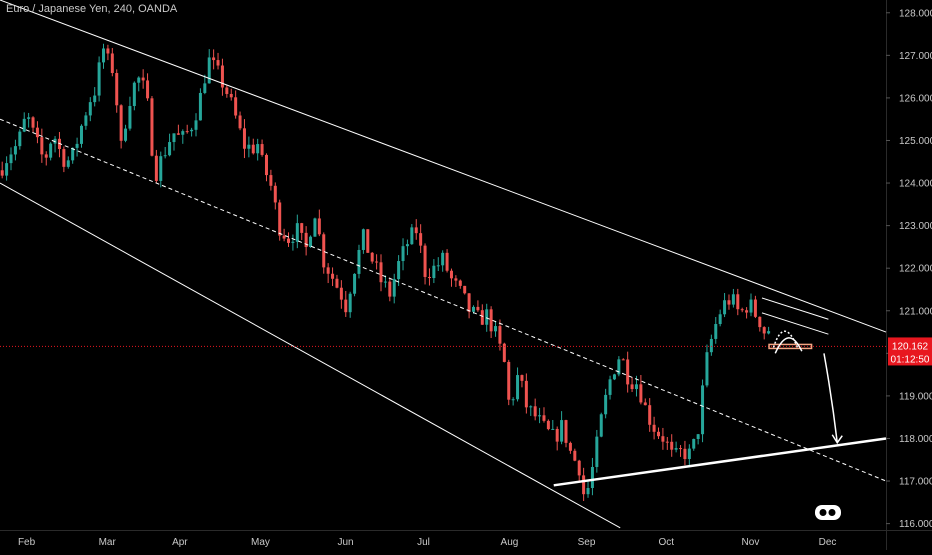 The height and width of the screenshot is (555, 932). I want to click on y-tick-label: 118.000, so click(915, 439).